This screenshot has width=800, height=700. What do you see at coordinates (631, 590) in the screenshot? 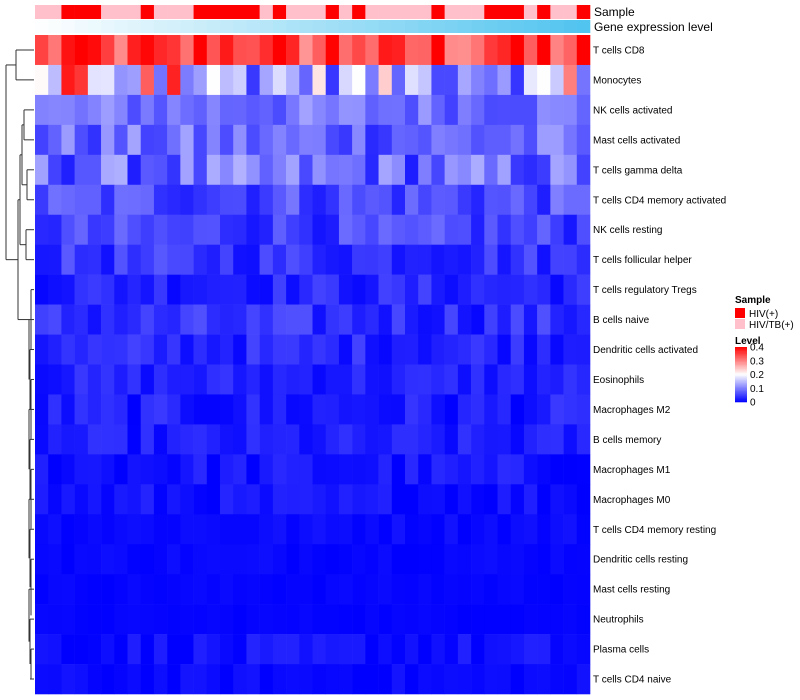
I see `row-label: Mast cells resting` at bounding box center [631, 590].